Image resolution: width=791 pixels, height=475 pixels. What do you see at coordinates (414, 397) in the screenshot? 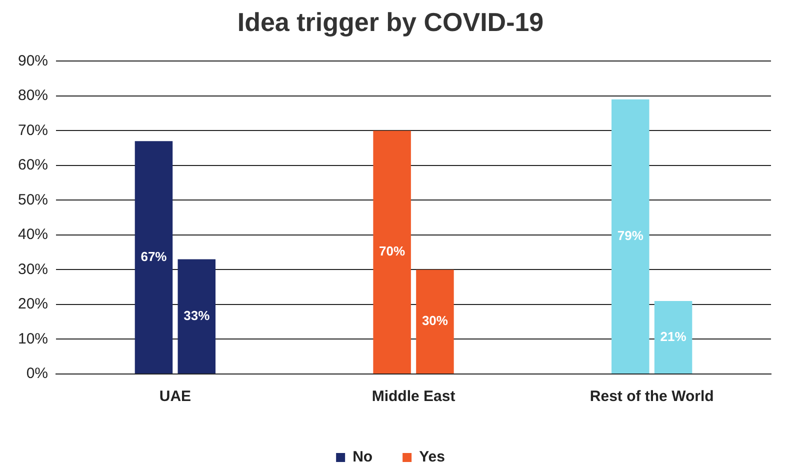
I see `x-tick-label: Middle East` at bounding box center [414, 397].